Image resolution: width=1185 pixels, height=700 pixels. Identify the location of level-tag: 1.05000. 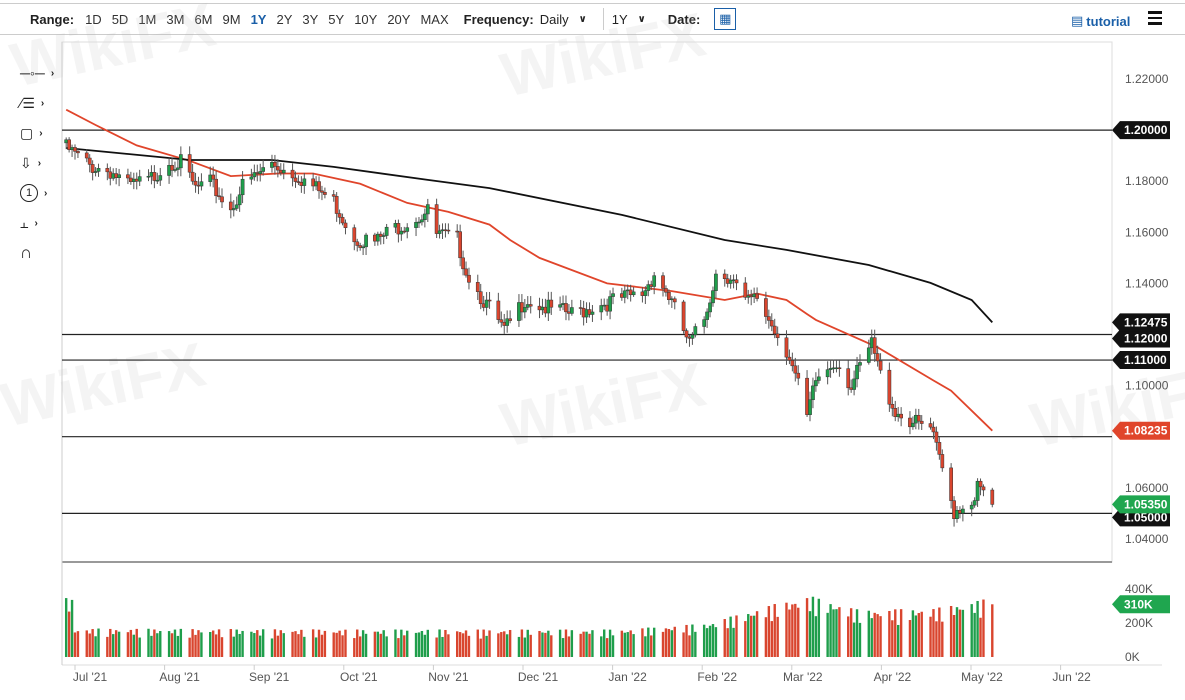
(1146, 517).